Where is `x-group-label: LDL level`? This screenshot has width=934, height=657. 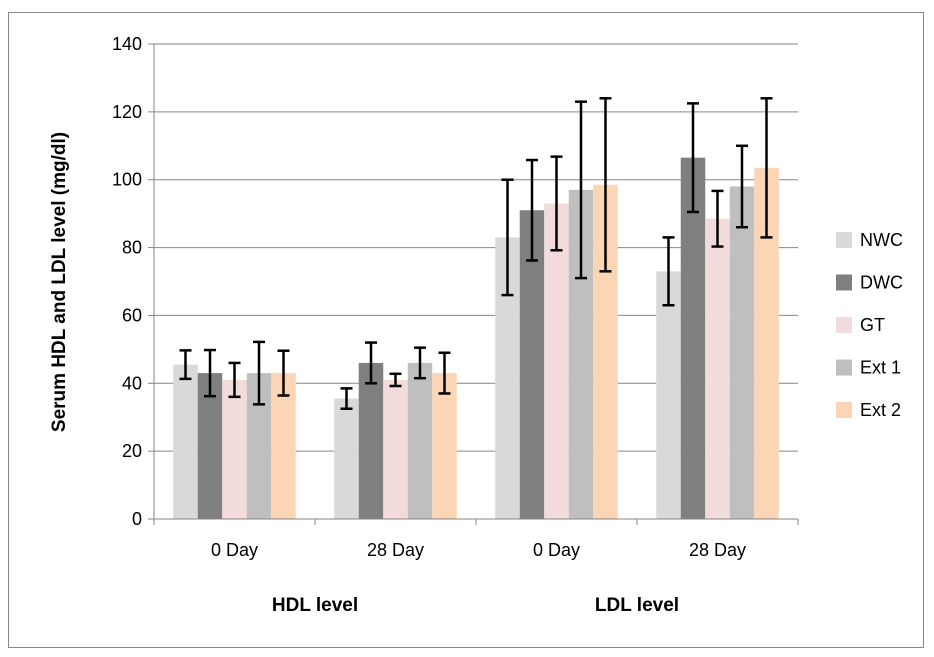 x-group-label: LDL level is located at coordinates (637, 605).